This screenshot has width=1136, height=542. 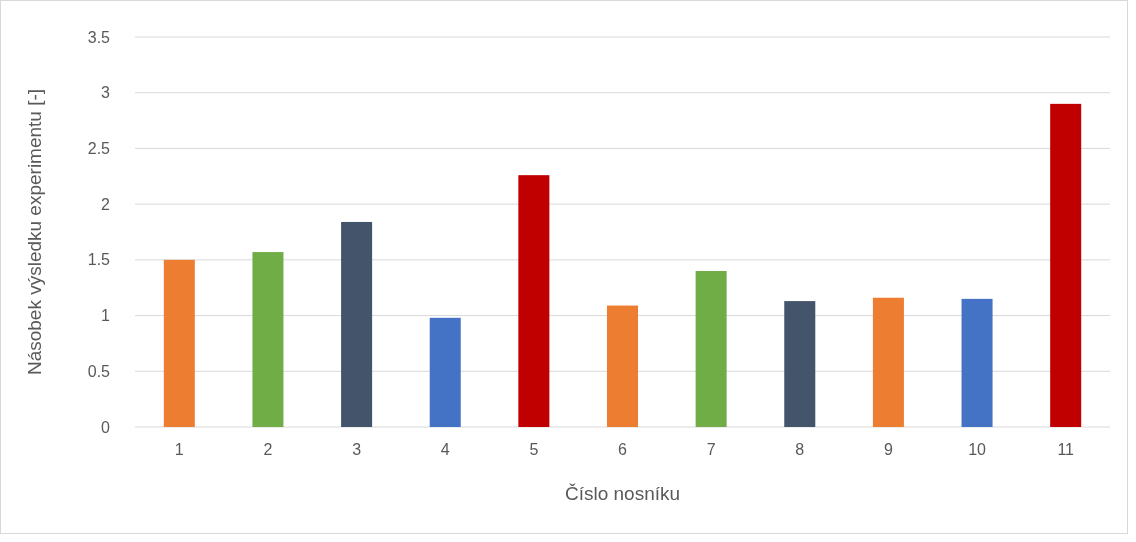 I want to click on x-tick-label: 5, so click(x=534, y=449).